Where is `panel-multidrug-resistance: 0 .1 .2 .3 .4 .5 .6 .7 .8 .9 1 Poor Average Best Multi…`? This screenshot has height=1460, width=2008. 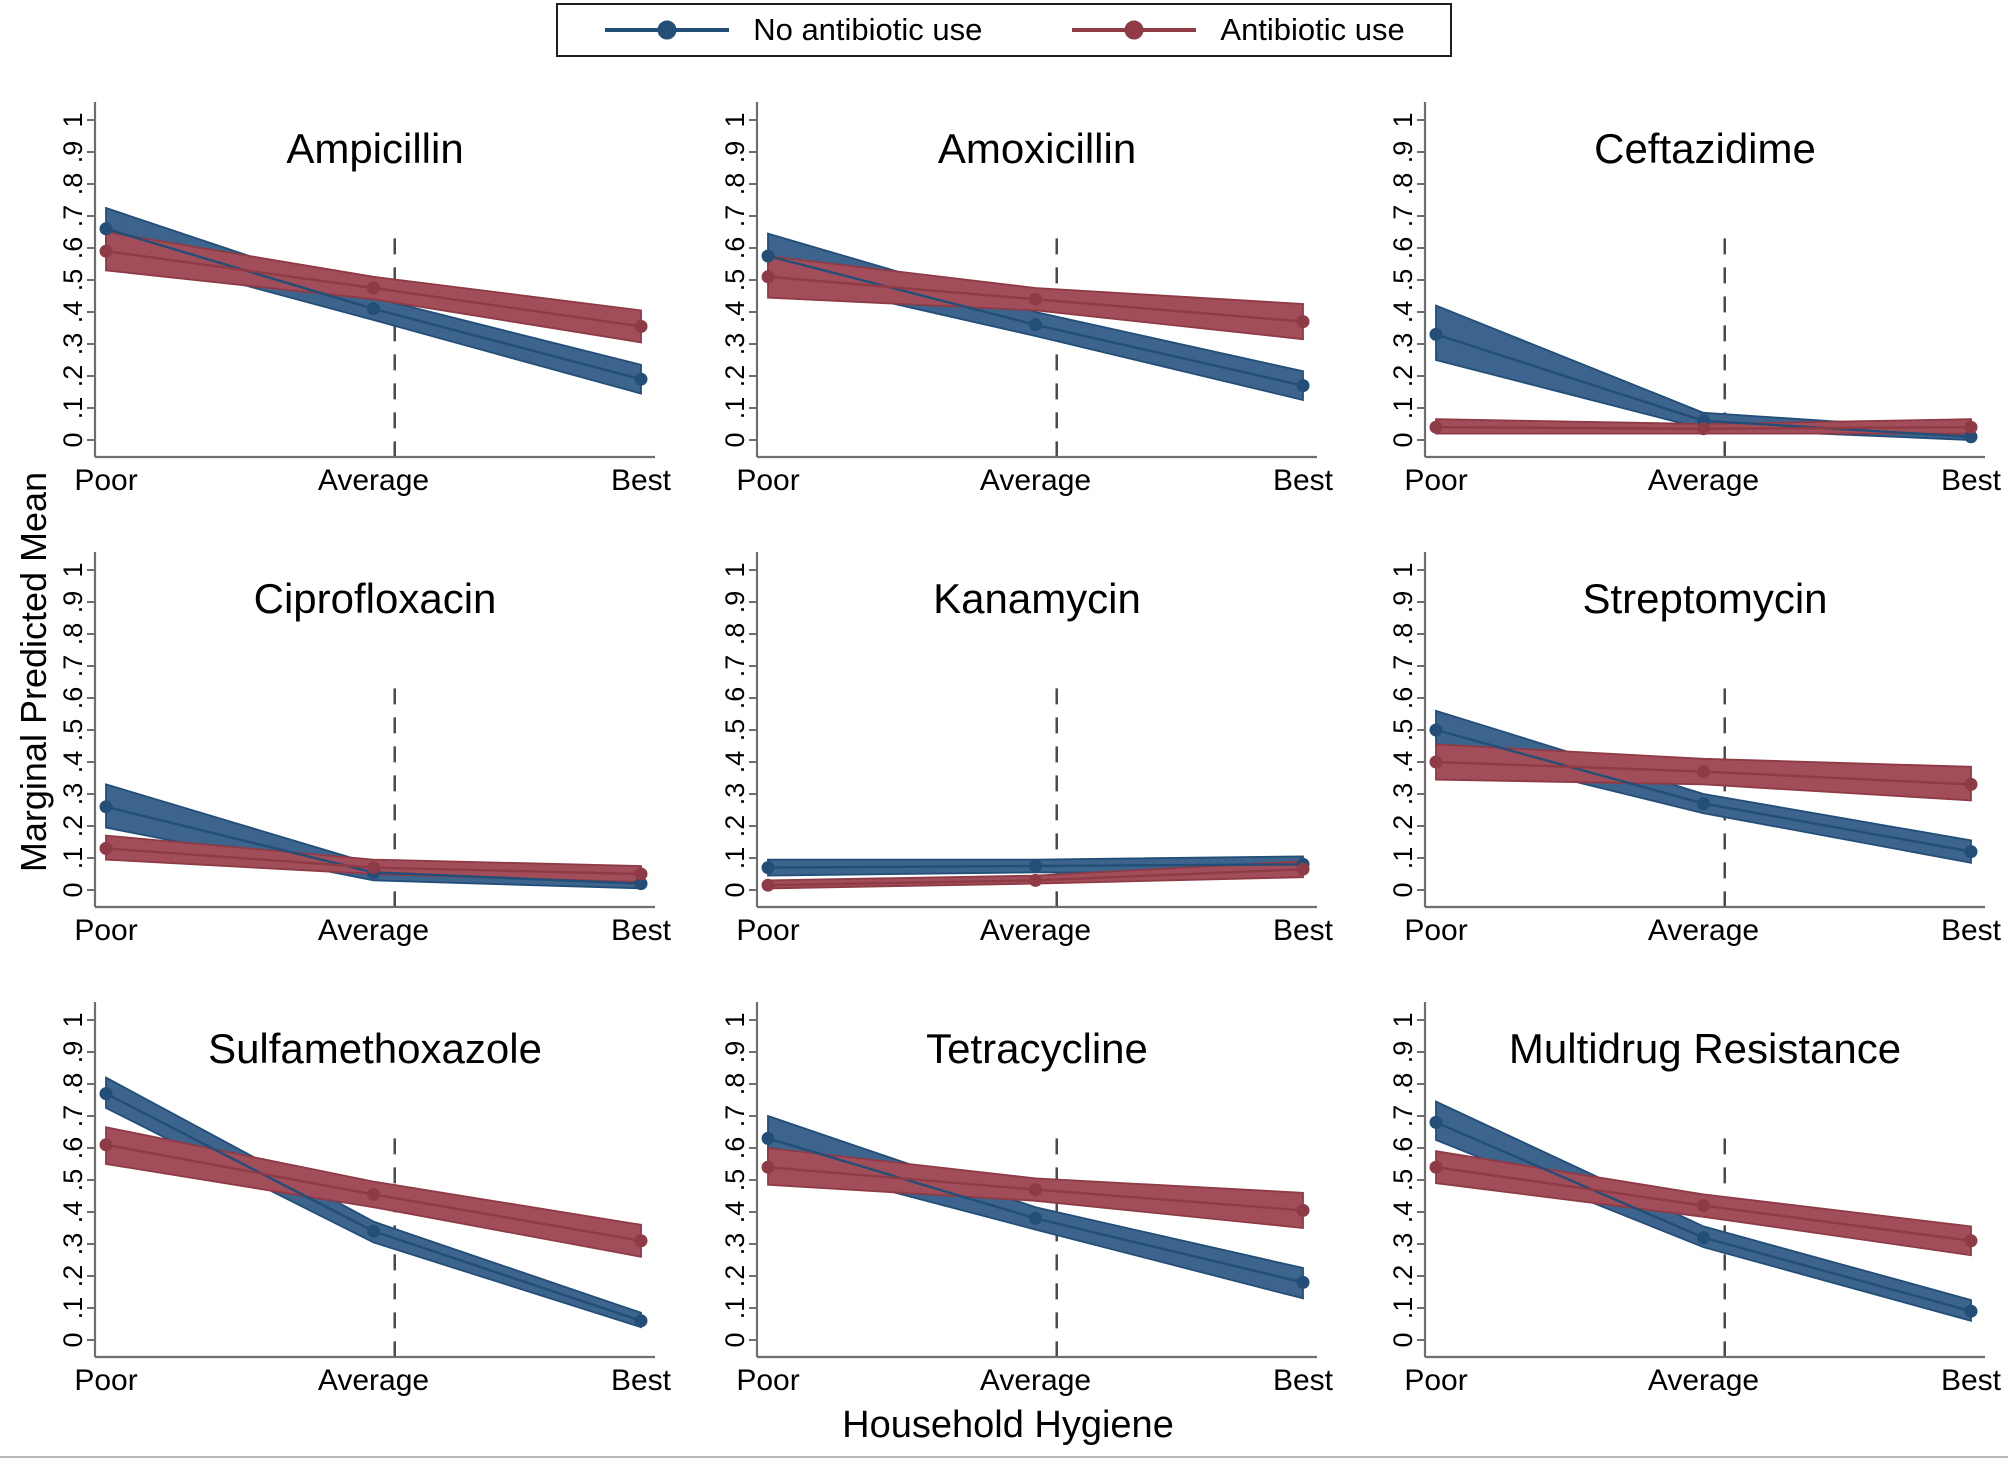
panel-multidrug-resistance: 0 .1 .2 .3 .4 .5 .6 .7 .8 .9 1 Poor Average Best Multi… is located at coordinates (1669, 1185).